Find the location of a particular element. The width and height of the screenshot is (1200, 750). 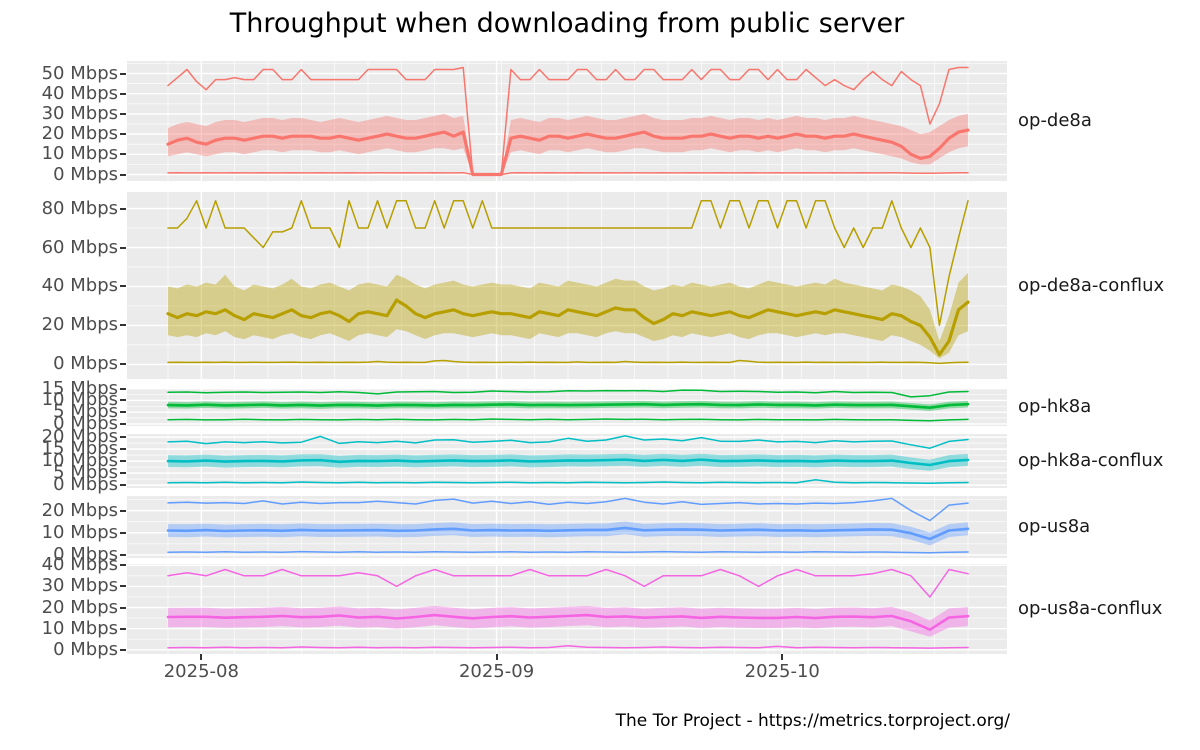

median-line-op-us8a-conflux is located at coordinates (568, 622).